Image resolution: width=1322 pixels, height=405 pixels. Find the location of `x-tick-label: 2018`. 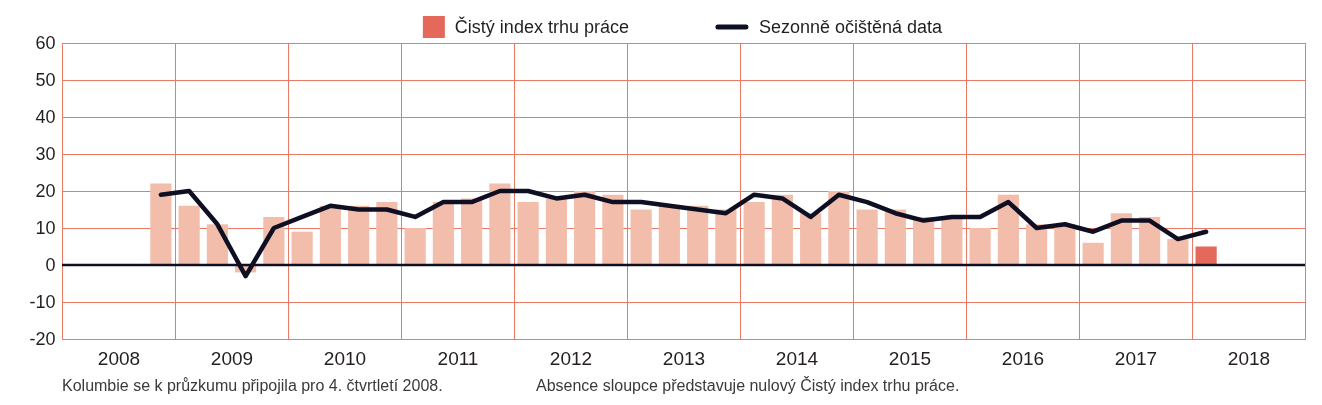

x-tick-label: 2018 is located at coordinates (1249, 358).